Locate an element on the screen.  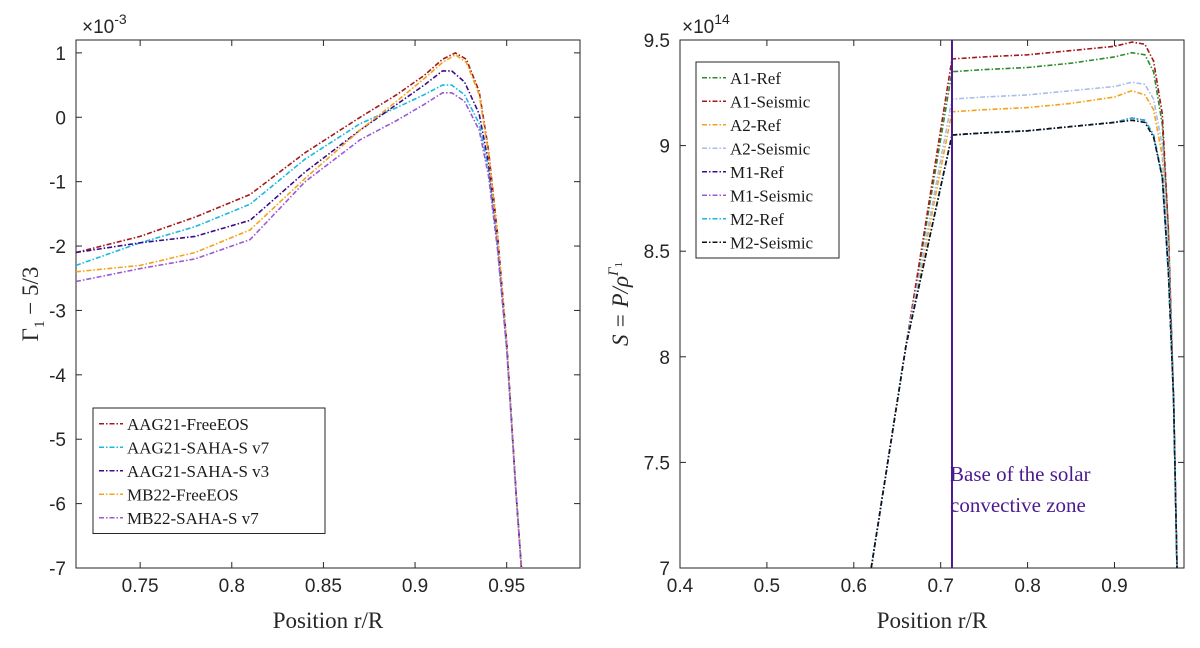
y-tick-label: 7.5 is located at coordinates (657, 463).